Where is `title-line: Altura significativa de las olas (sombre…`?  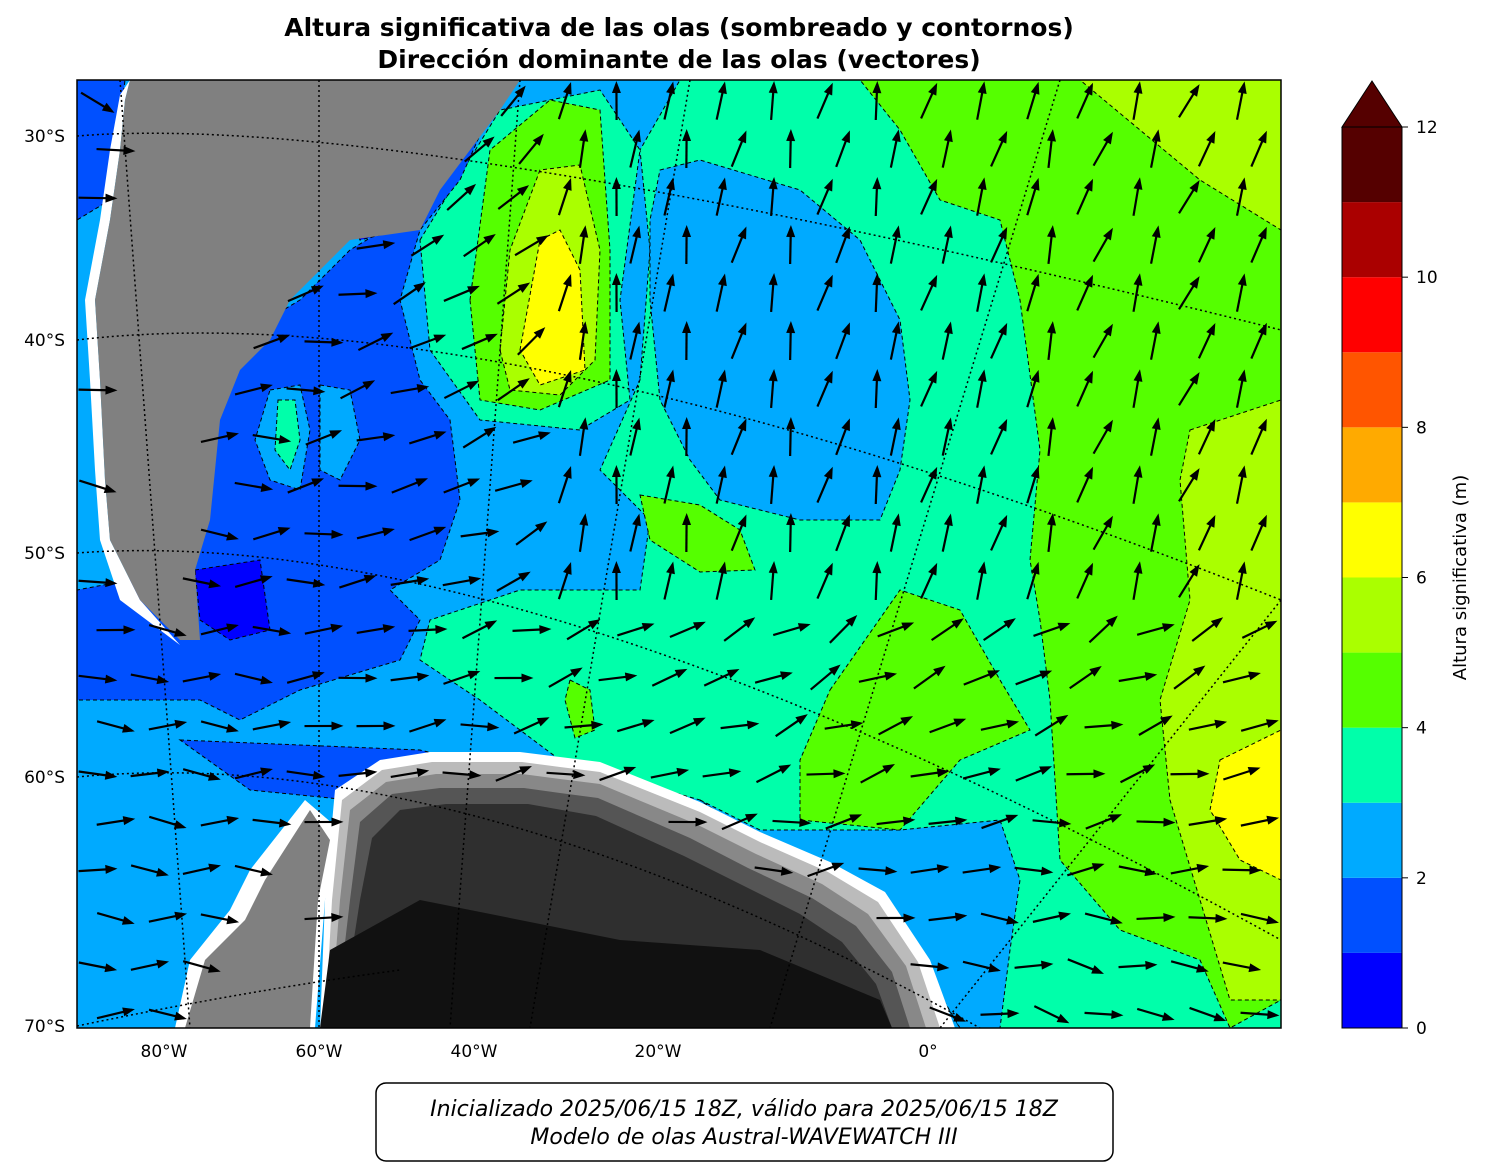
title-line: Altura significativa de las olas (sombre… is located at coordinates (679, 27).